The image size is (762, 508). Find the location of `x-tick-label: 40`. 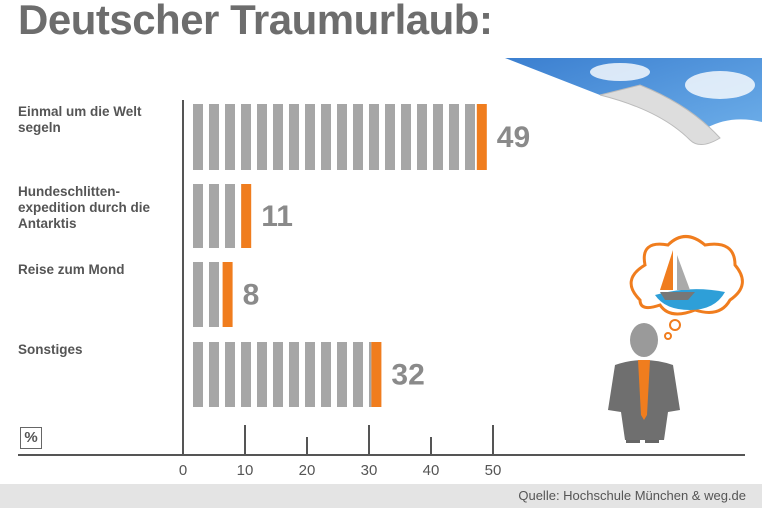

x-tick-label: 40 is located at coordinates (431, 470).